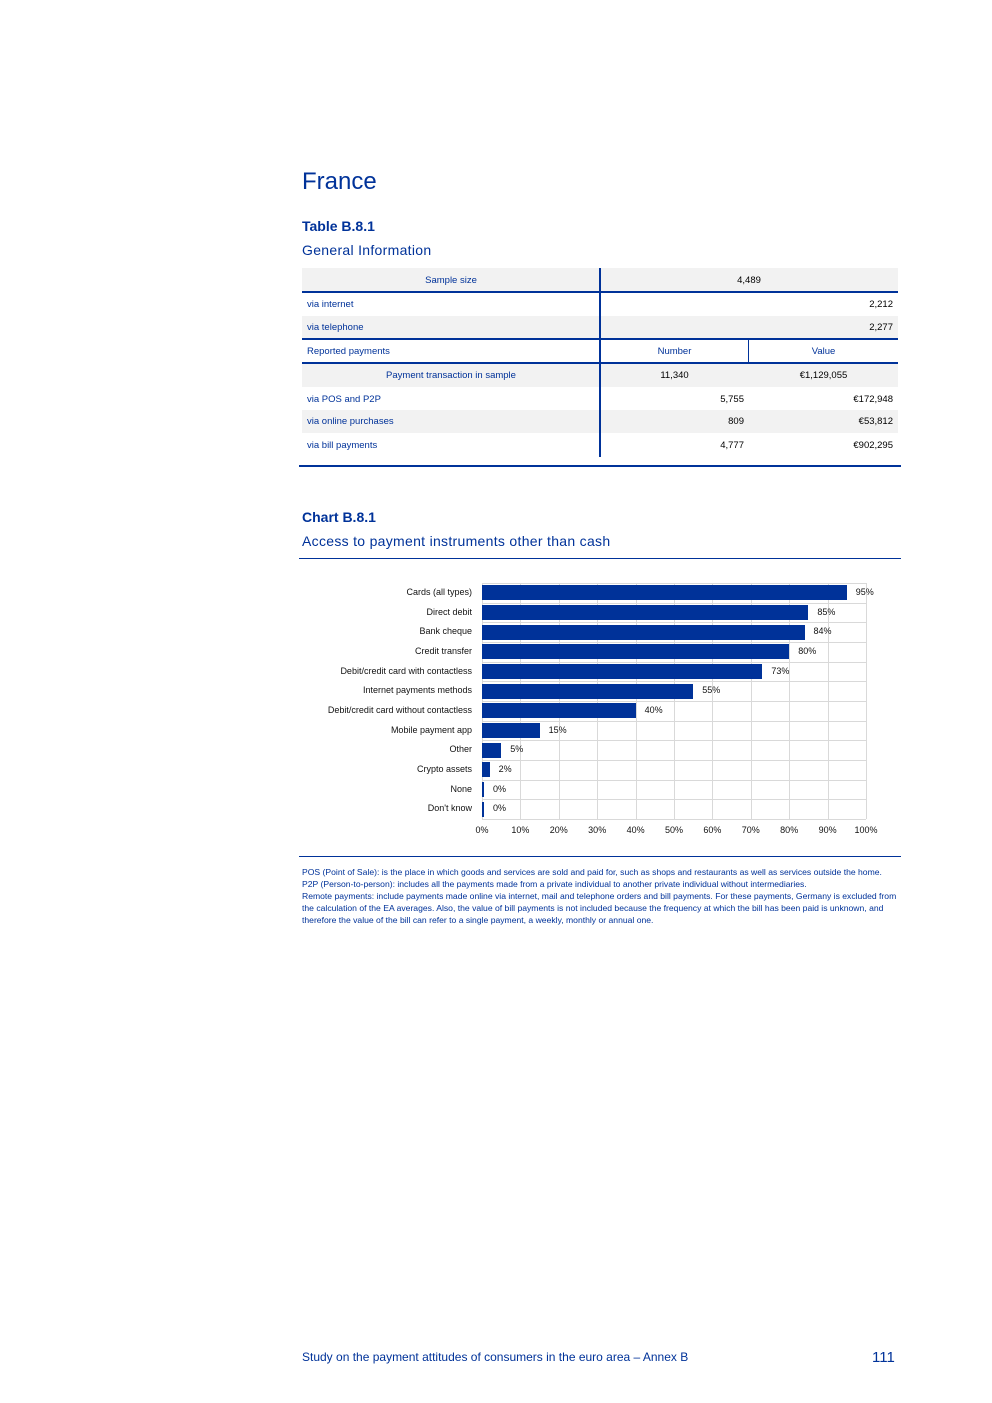 The image size is (992, 1403). Describe the element at coordinates (732, 445) in the screenshot. I see `row-number: 4,777` at that location.